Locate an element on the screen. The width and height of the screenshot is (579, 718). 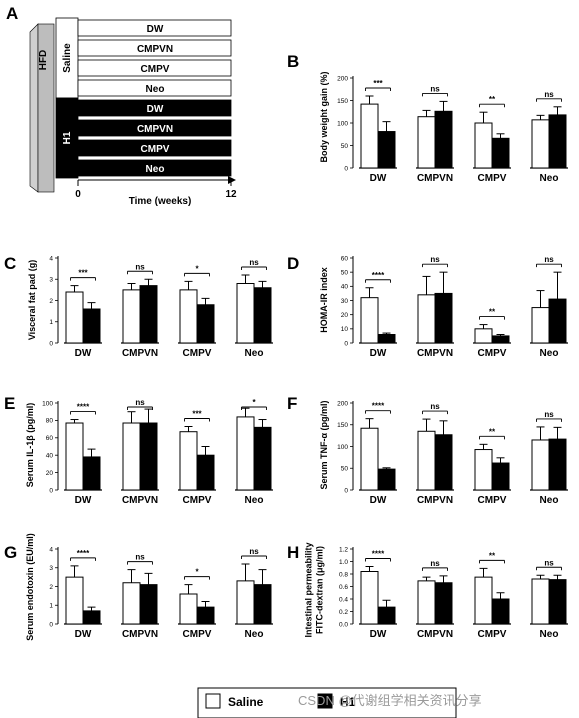
time-axis-arrow is located at coordinates (232, 180).